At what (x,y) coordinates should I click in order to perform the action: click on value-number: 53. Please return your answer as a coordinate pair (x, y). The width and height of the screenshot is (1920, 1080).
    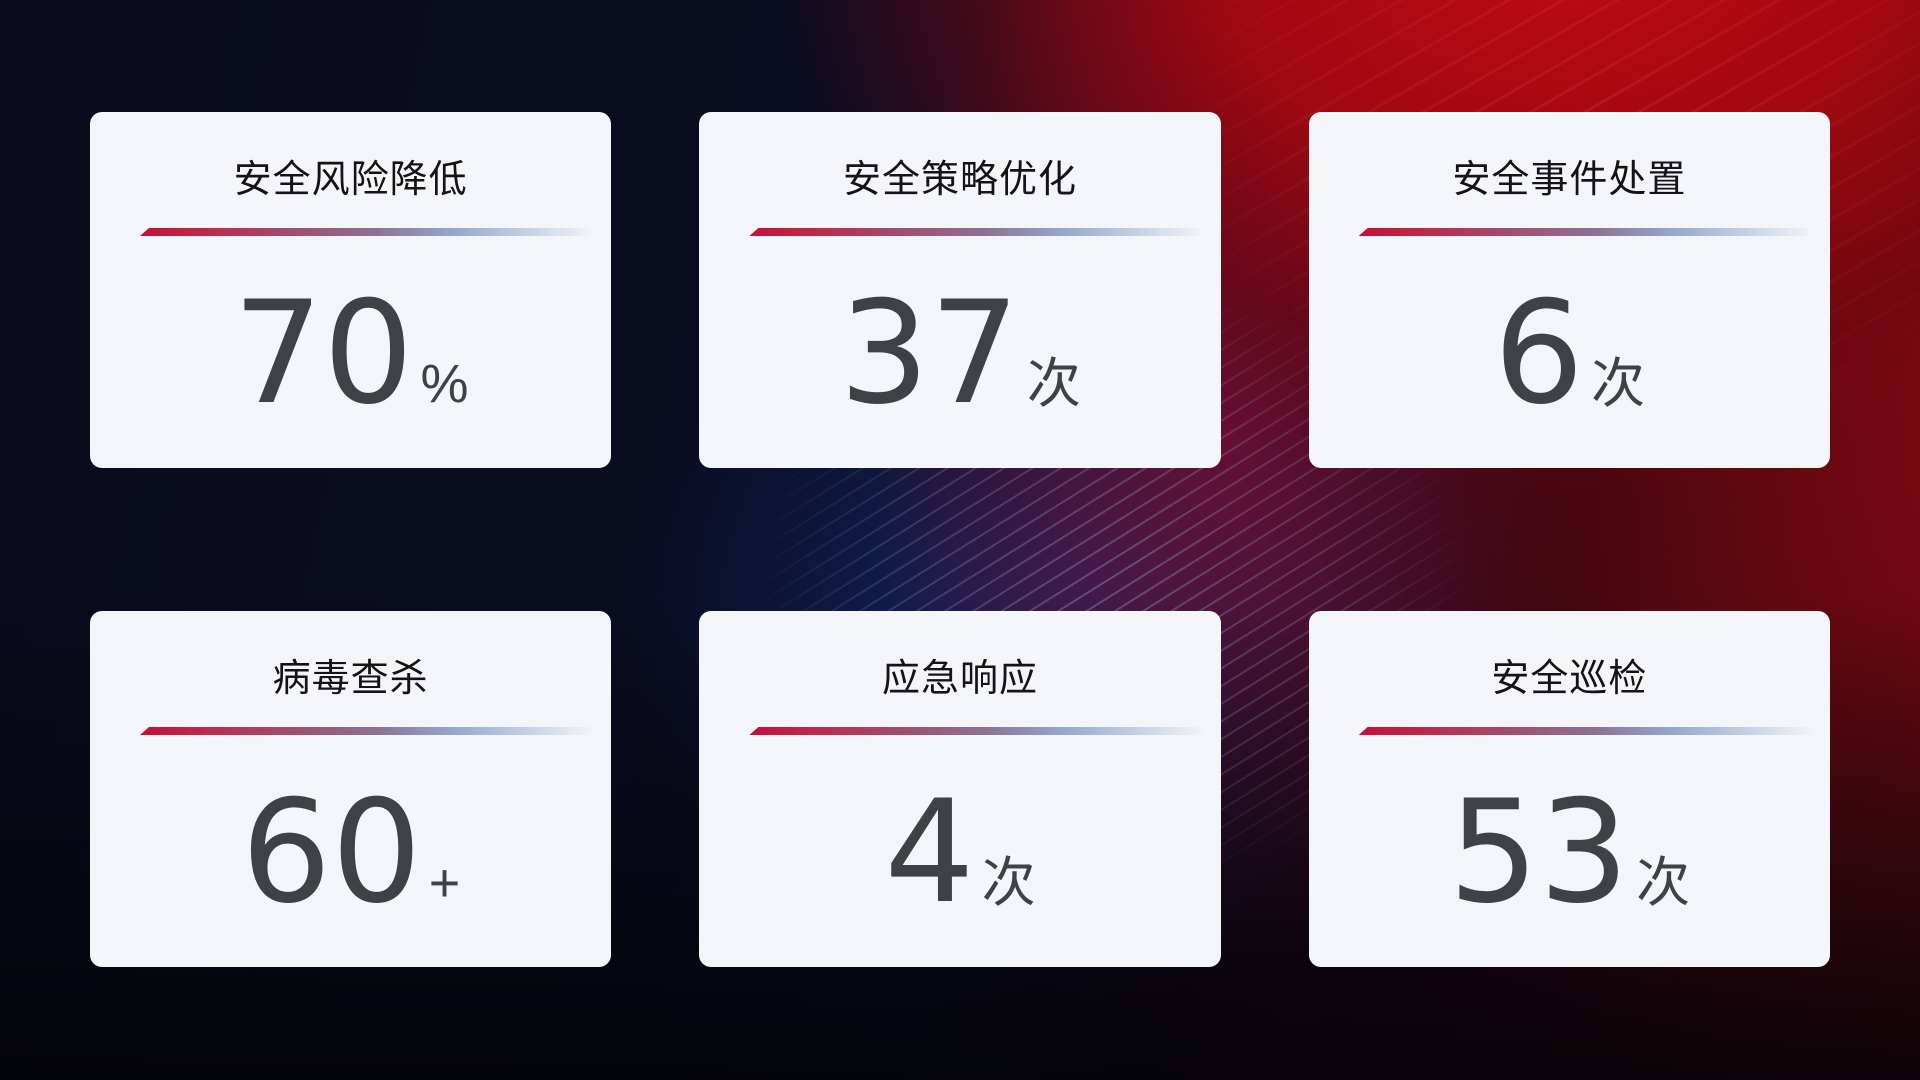
    Looking at the image, I should click on (1539, 852).